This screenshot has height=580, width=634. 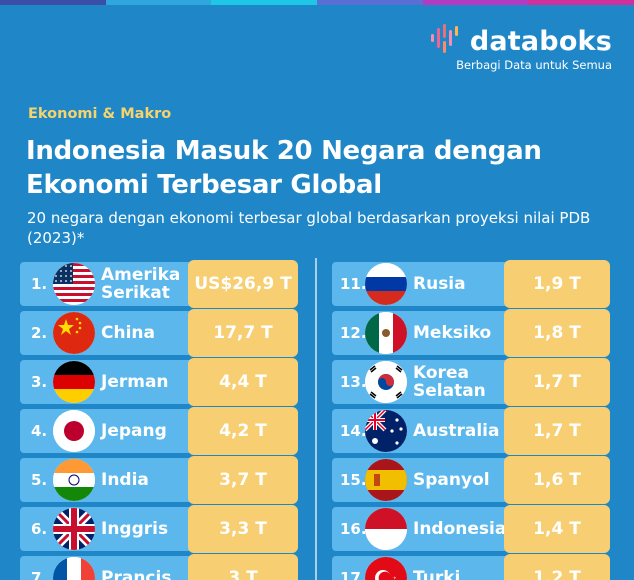 What do you see at coordinates (243, 529) in the screenshot?
I see `gdp-value: 3,3 T` at bounding box center [243, 529].